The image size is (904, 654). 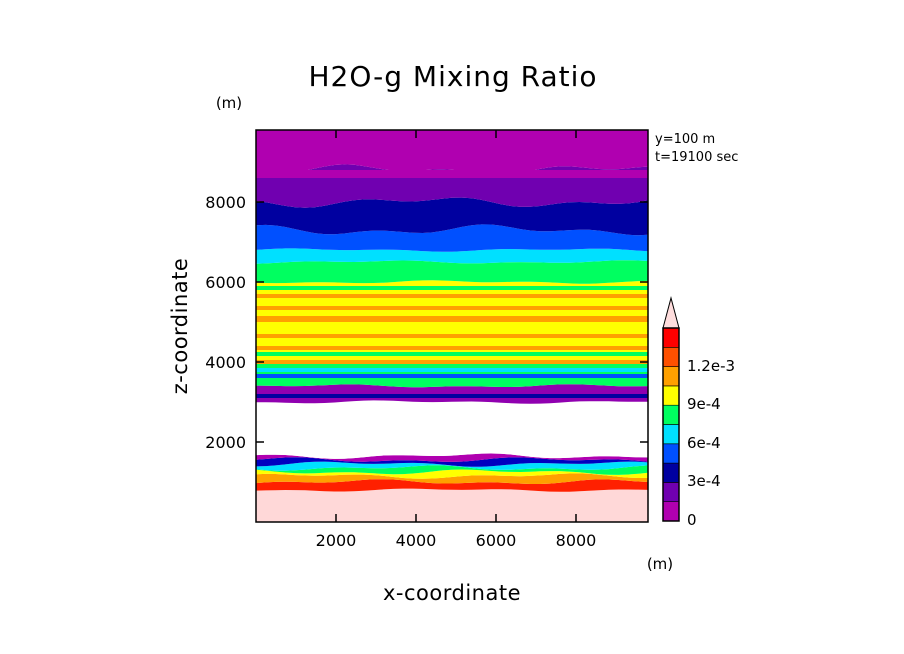 What do you see at coordinates (696, 157) in the screenshot?
I see `annotation-t: t=19100 sec` at bounding box center [696, 157].